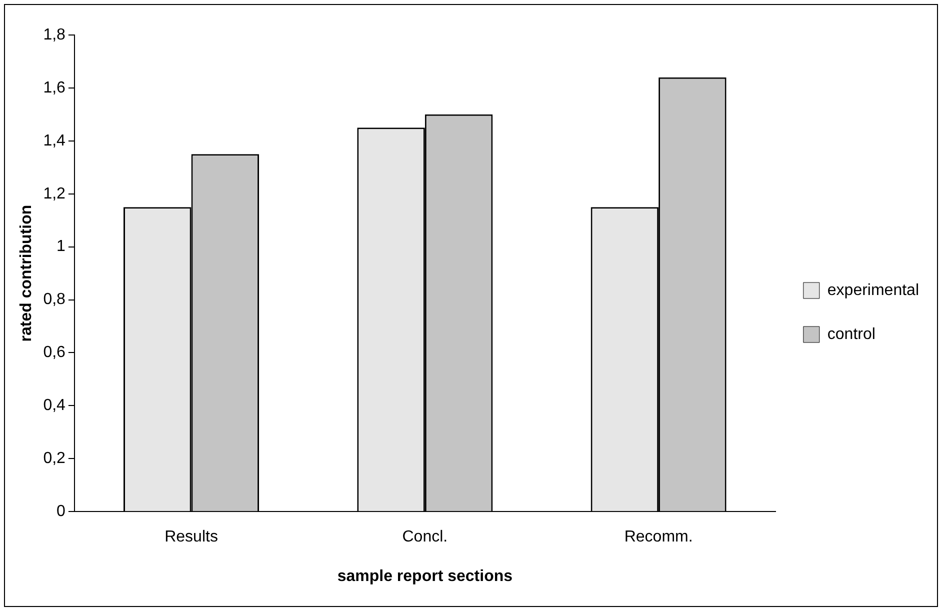 The width and height of the screenshot is (946, 615). What do you see at coordinates (873, 290) in the screenshot?
I see `legend-label: experimental` at bounding box center [873, 290].